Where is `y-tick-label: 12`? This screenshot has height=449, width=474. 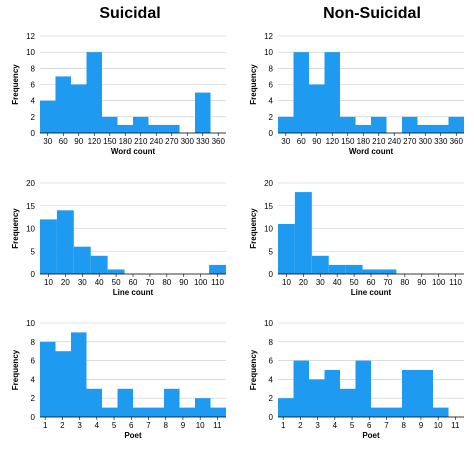 y-tick-label: 12 is located at coordinates (30, 36).